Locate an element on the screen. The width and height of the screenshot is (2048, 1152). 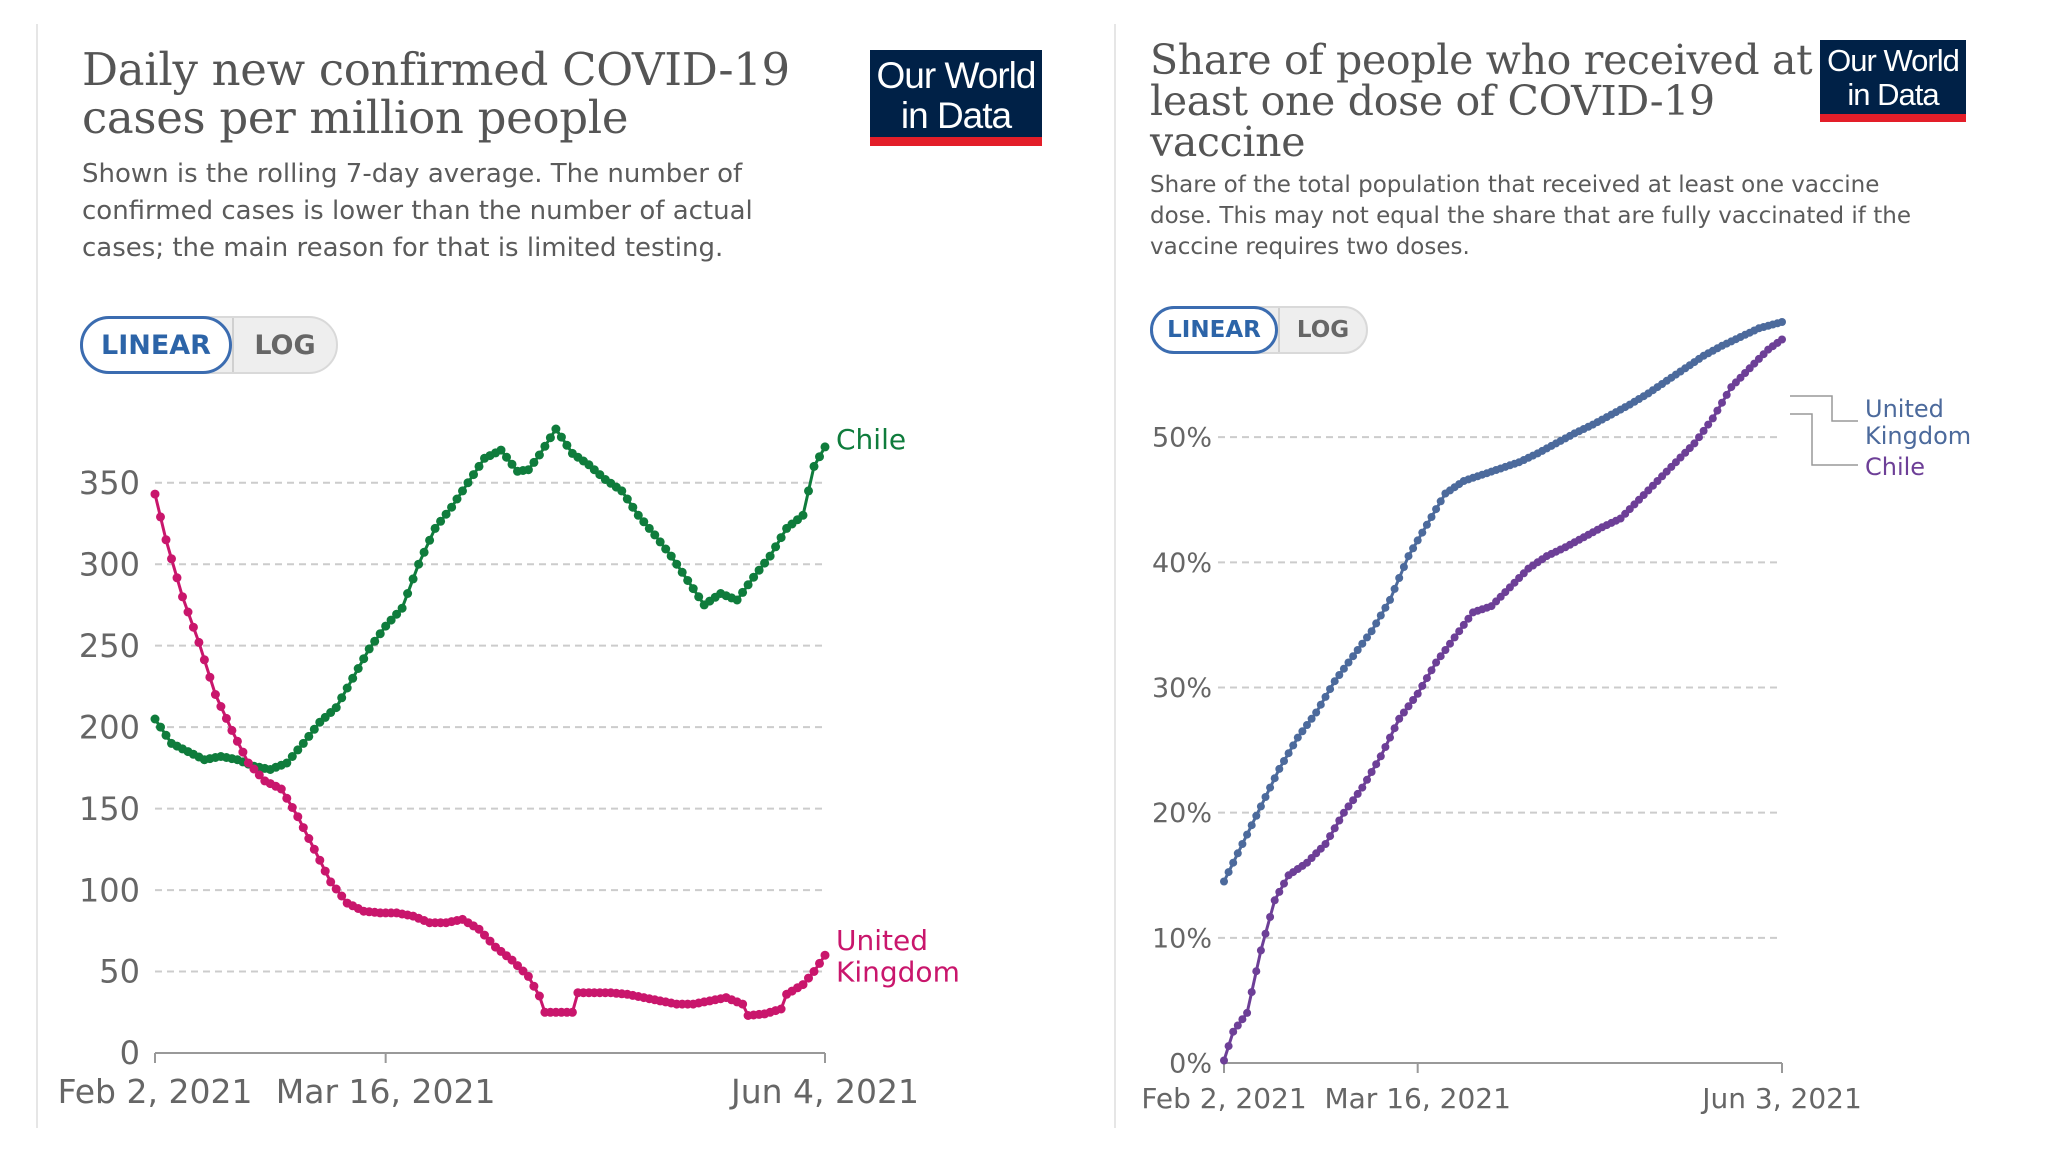
panel-border-left is located at coordinates (37, 576).